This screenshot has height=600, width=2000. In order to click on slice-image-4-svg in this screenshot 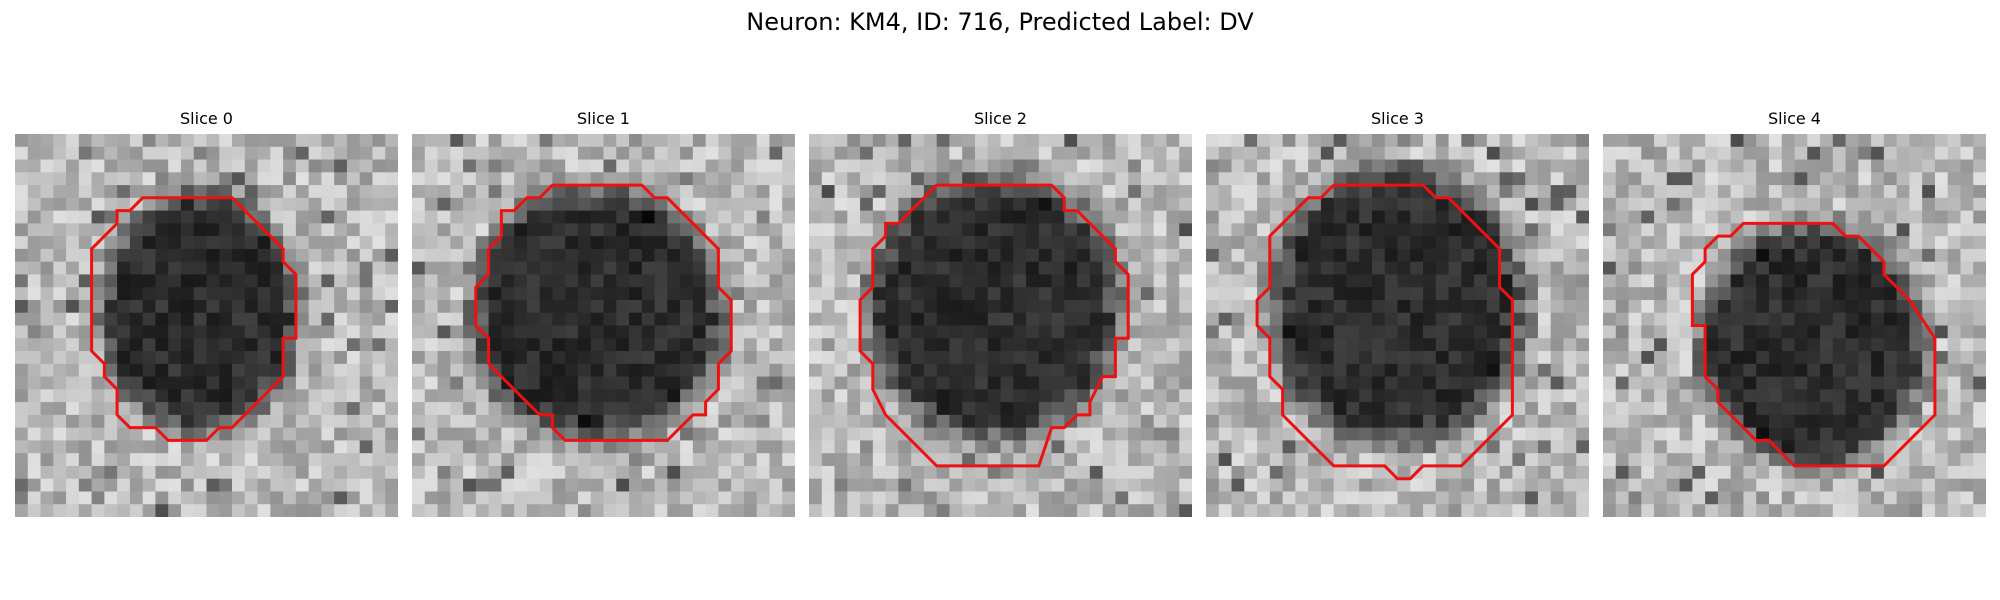, I will do `click(1794, 325)`.